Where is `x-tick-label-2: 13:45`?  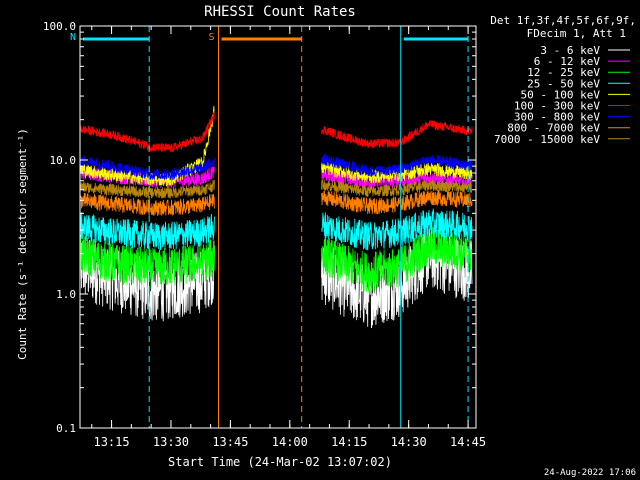
x-tick-label-2: 13:45 is located at coordinates (230, 442).